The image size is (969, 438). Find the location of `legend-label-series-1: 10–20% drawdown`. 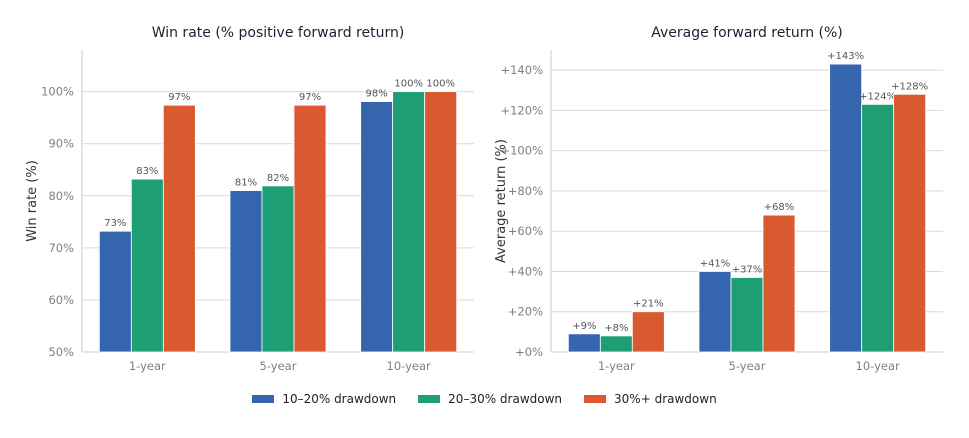

legend-label-series-1: 10–20% drawdown is located at coordinates (339, 399).